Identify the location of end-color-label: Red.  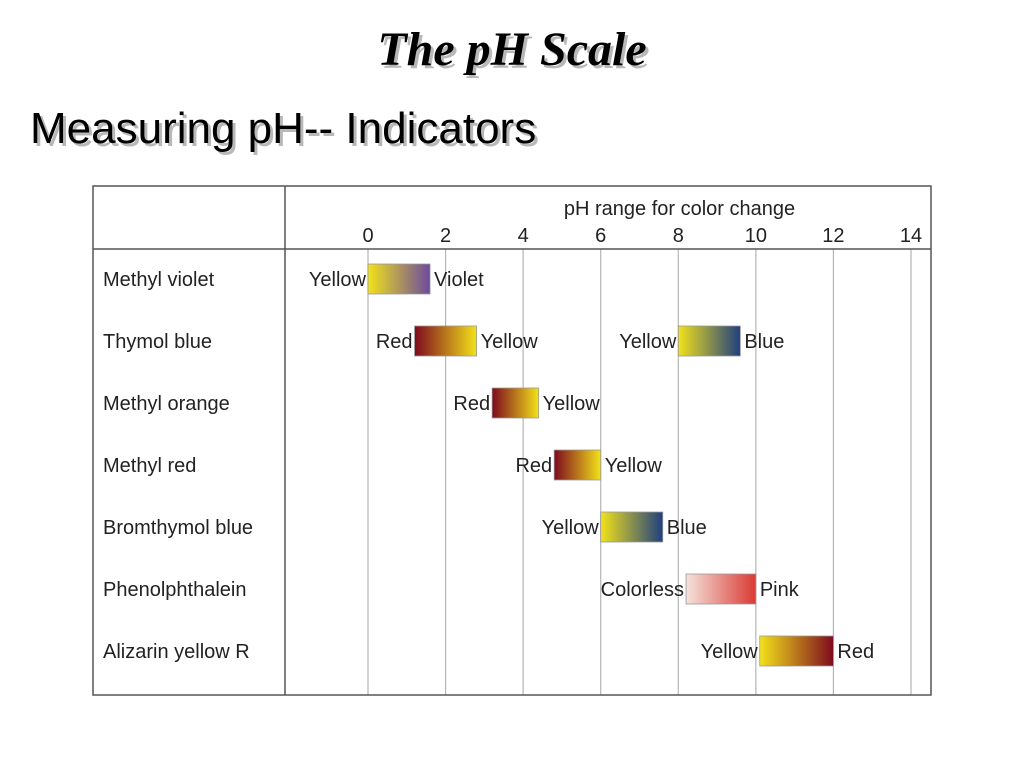
(855, 652).